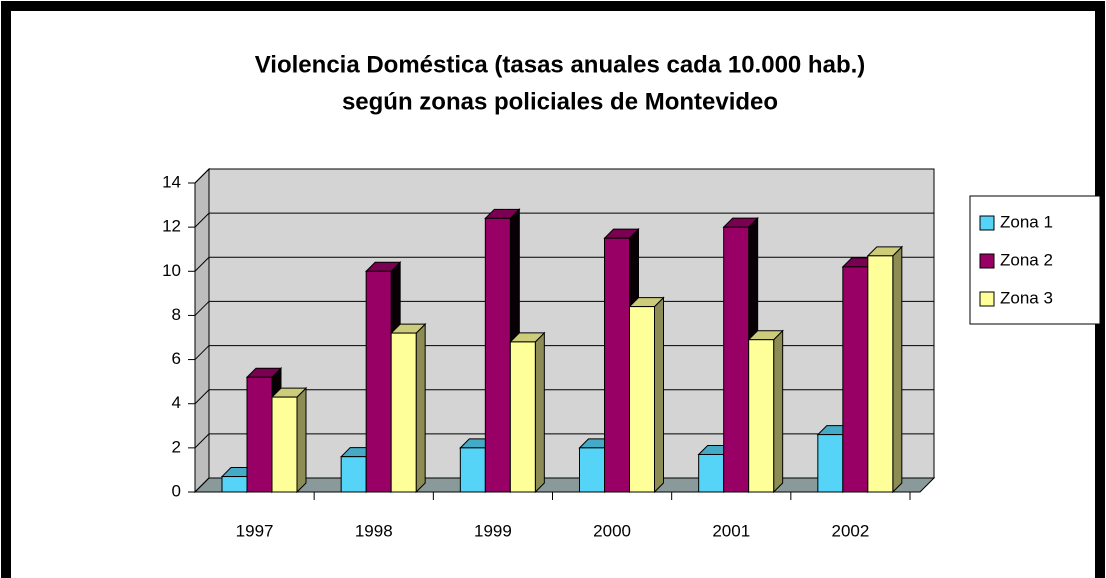 The height and width of the screenshot is (578, 1106). I want to click on y-tick-label: 4, so click(176, 402).